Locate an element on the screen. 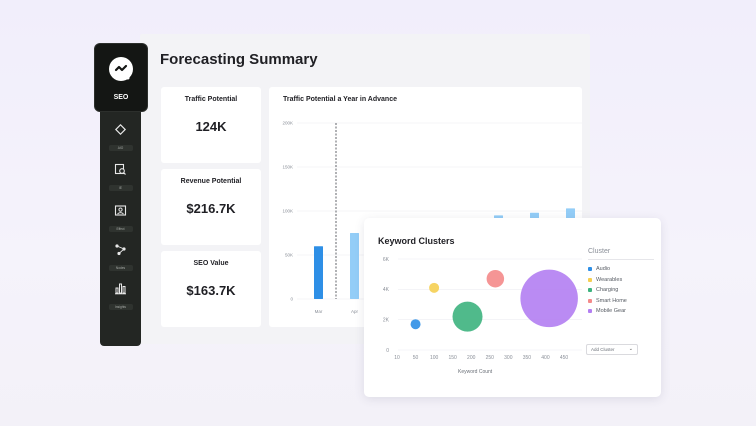  nav-item-label: Effect is located at coordinates (120, 229).